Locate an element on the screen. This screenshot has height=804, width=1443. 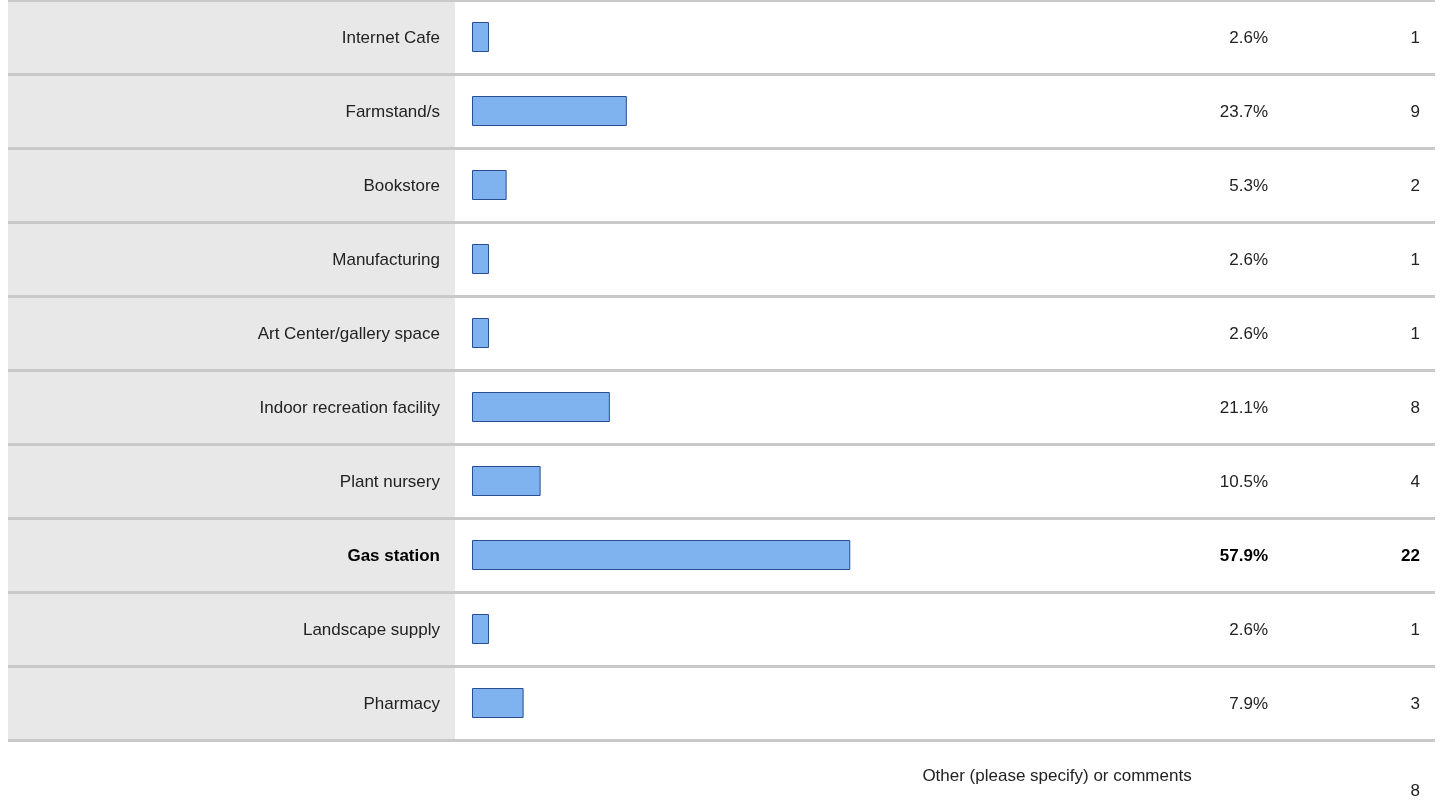
y-tick-label: Internet Cafe is located at coordinates (390, 37).